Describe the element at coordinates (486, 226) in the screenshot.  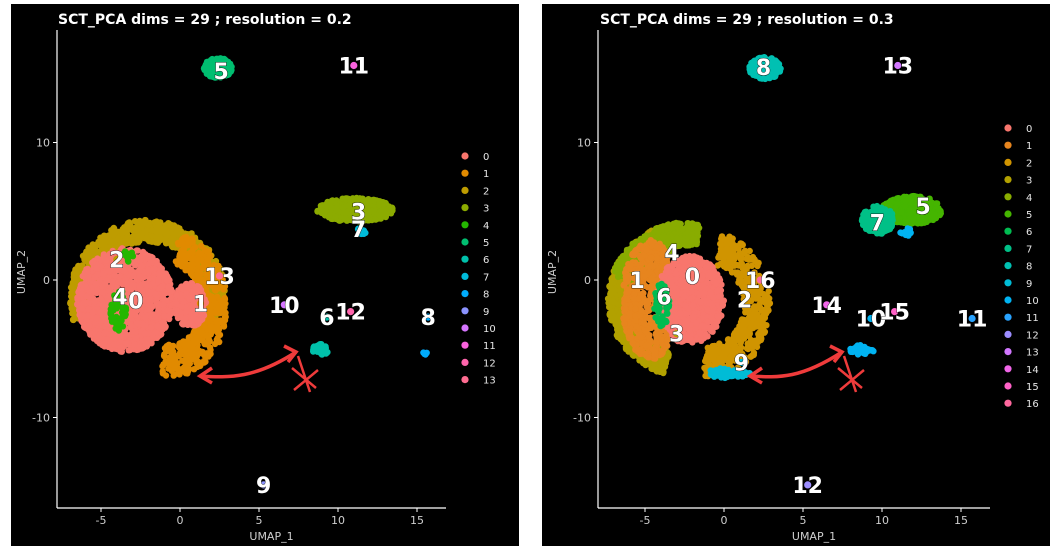
I see `legend-label: 4` at that location.